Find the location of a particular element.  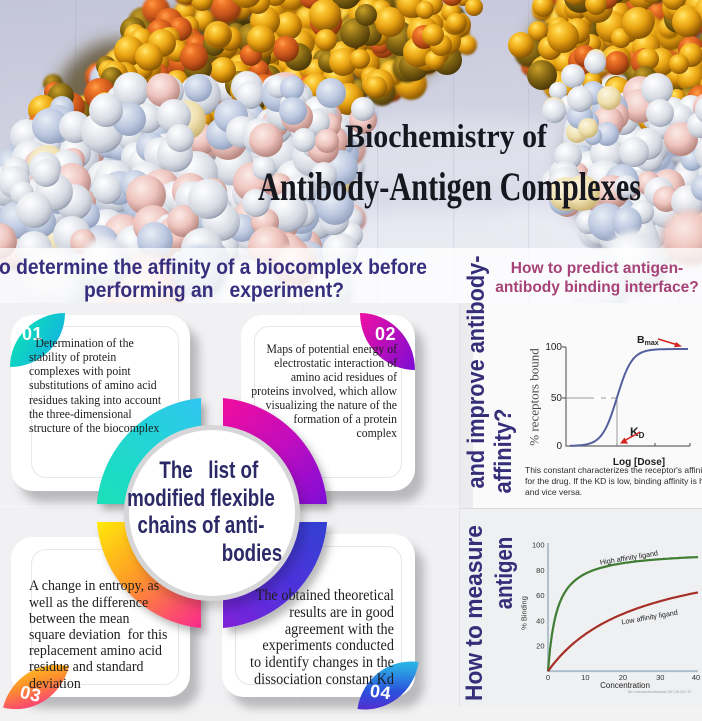

svg-text: Log [Dose] is located at coordinates (639, 462).